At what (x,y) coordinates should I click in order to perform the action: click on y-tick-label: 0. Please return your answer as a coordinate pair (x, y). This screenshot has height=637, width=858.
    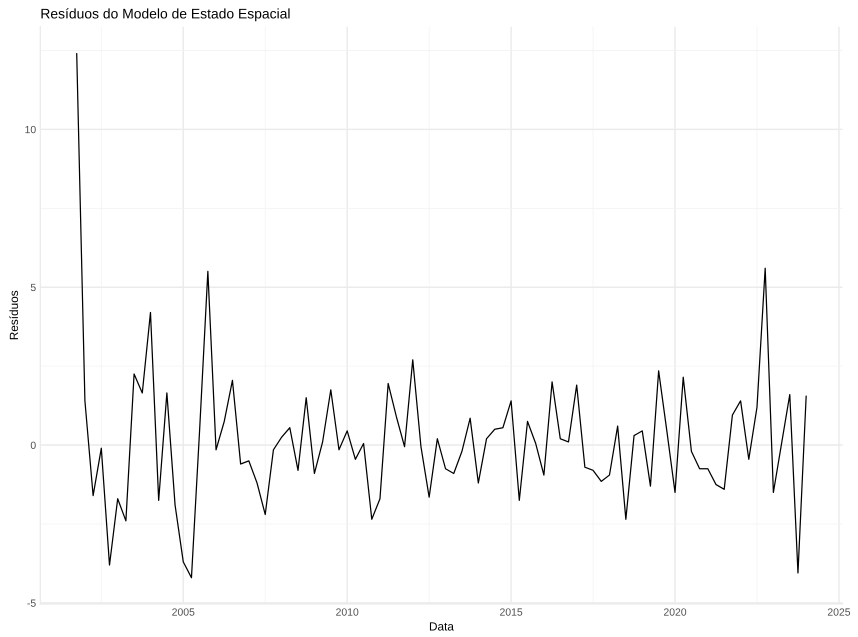
    Looking at the image, I should click on (33, 445).